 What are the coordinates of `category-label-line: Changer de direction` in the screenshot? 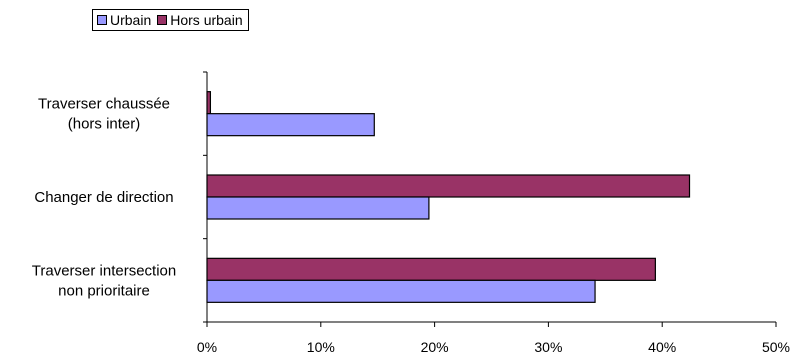 It's located at (103, 197).